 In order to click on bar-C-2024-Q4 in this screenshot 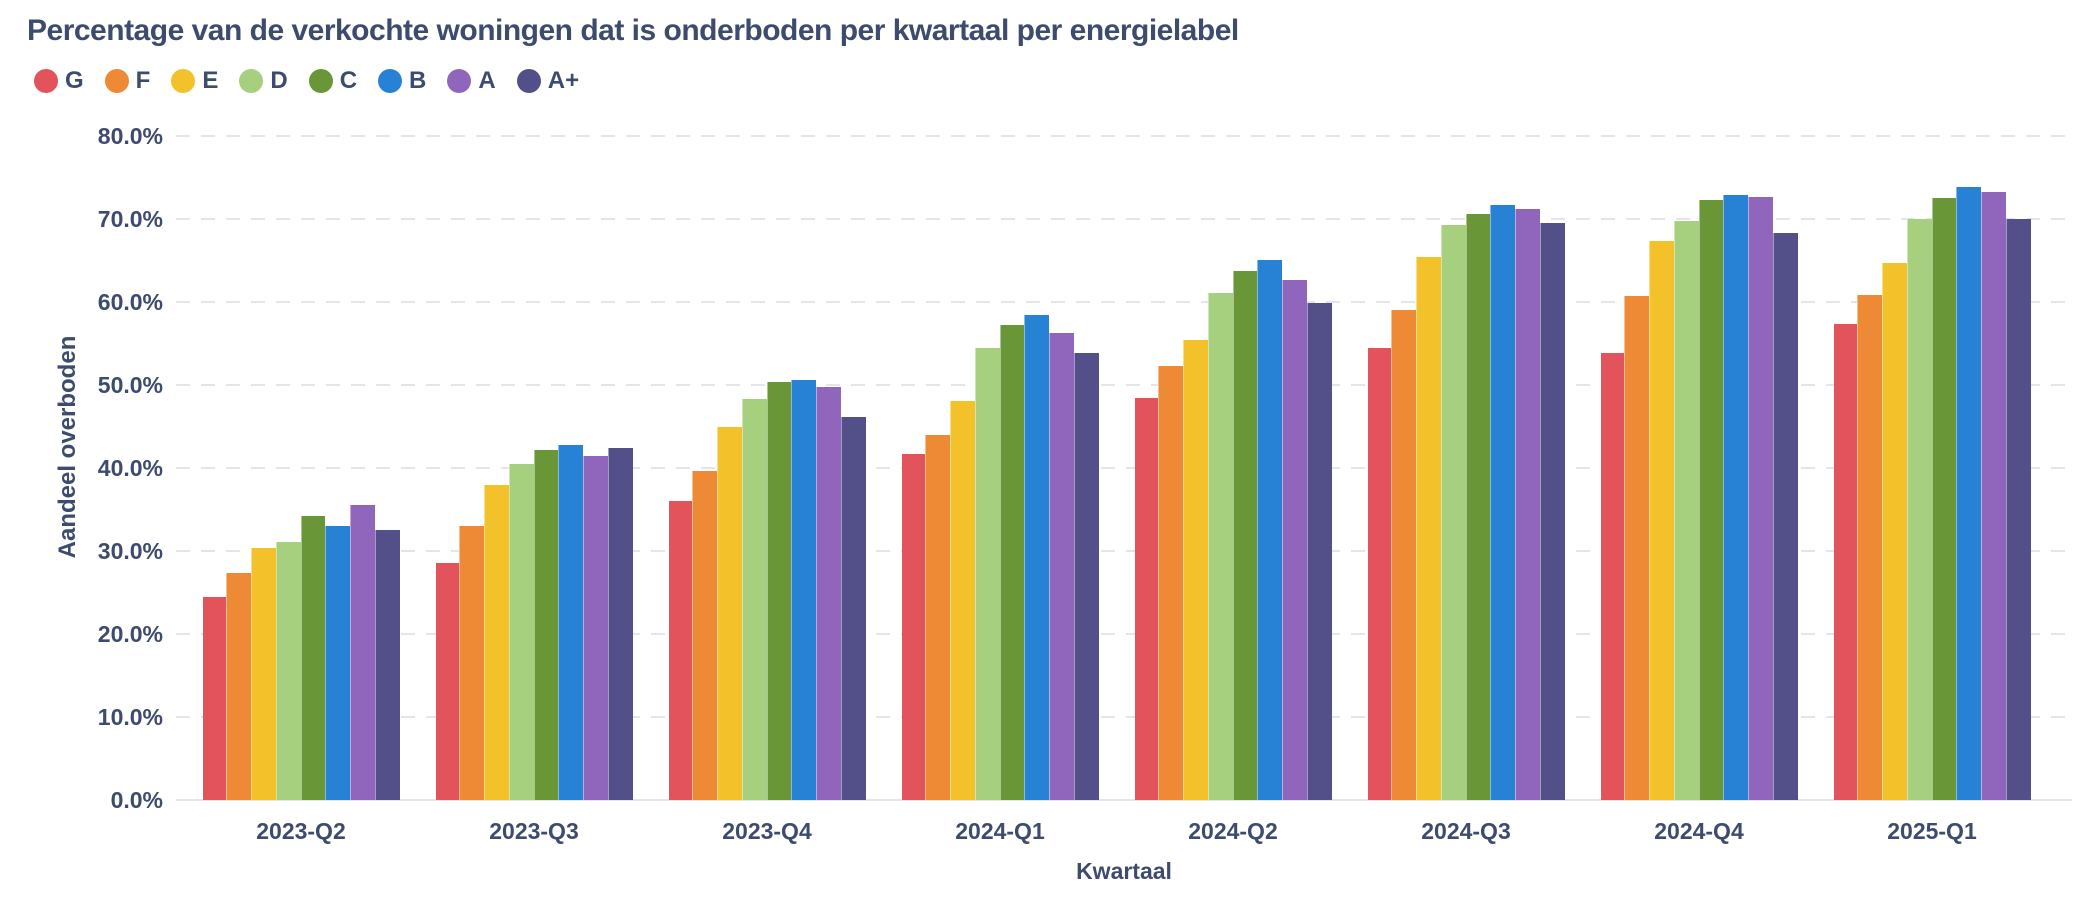, I will do `click(1711, 499)`.